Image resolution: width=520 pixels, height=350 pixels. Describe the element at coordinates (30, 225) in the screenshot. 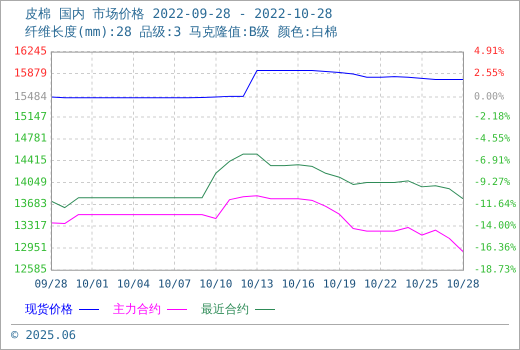

I see `y-tick-label: 13317` at that location.